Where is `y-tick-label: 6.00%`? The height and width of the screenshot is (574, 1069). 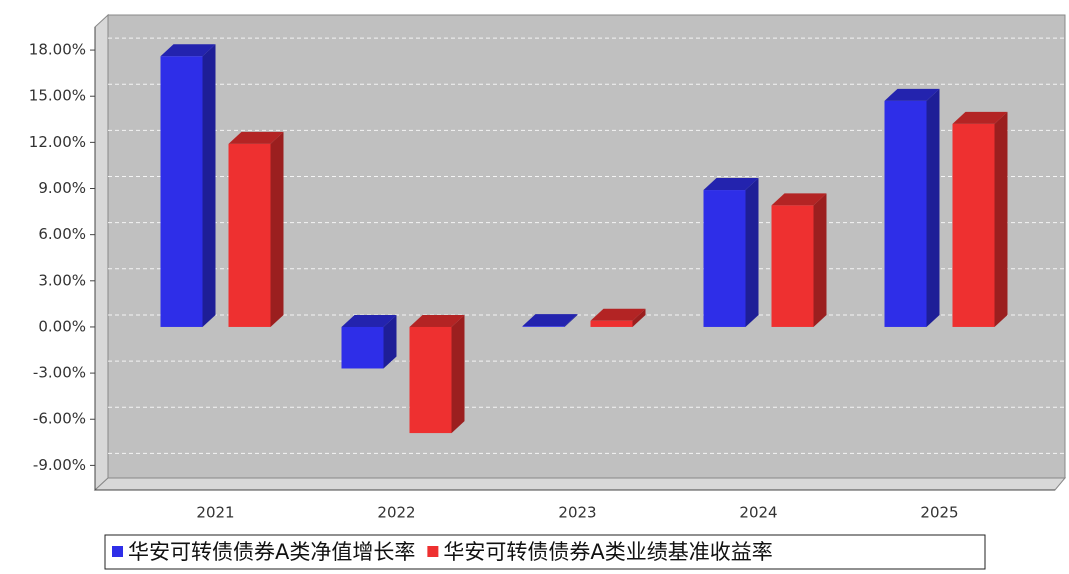 y-tick-label: 6.00% is located at coordinates (62, 234).